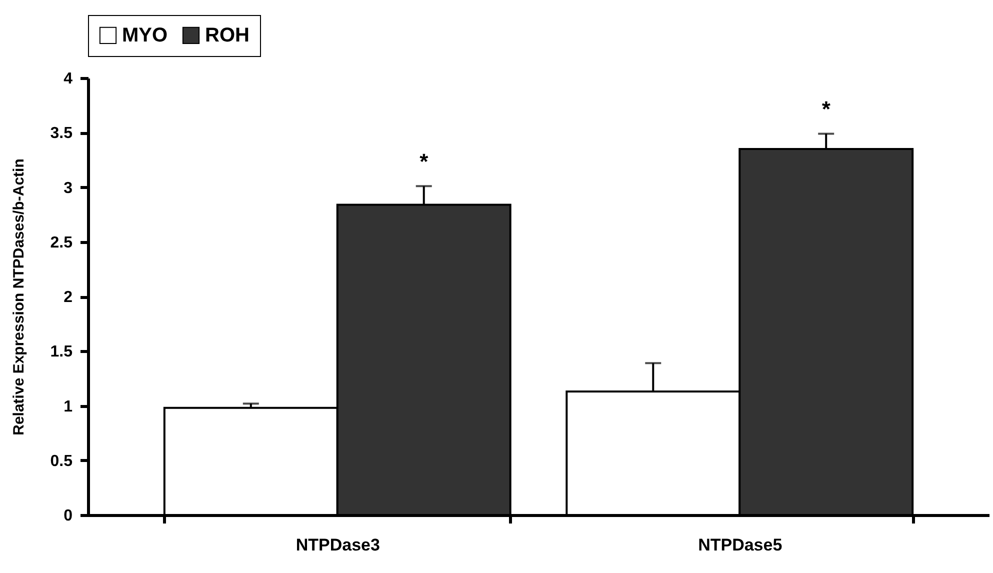  What do you see at coordinates (338, 545) in the screenshot?
I see `x-tick-label: NTPDase3` at bounding box center [338, 545].